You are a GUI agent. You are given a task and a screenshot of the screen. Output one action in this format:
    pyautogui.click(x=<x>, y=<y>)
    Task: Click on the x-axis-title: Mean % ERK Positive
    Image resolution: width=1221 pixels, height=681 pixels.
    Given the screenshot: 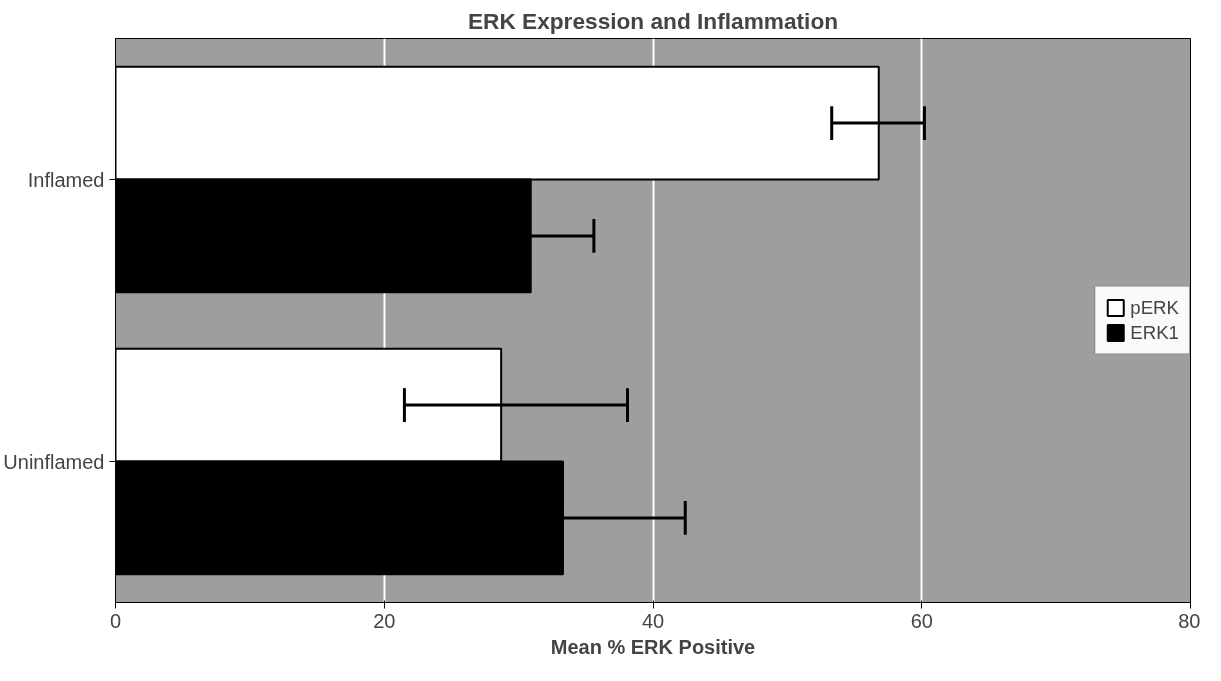 What is the action you would take?
    pyautogui.click(x=653, y=646)
    